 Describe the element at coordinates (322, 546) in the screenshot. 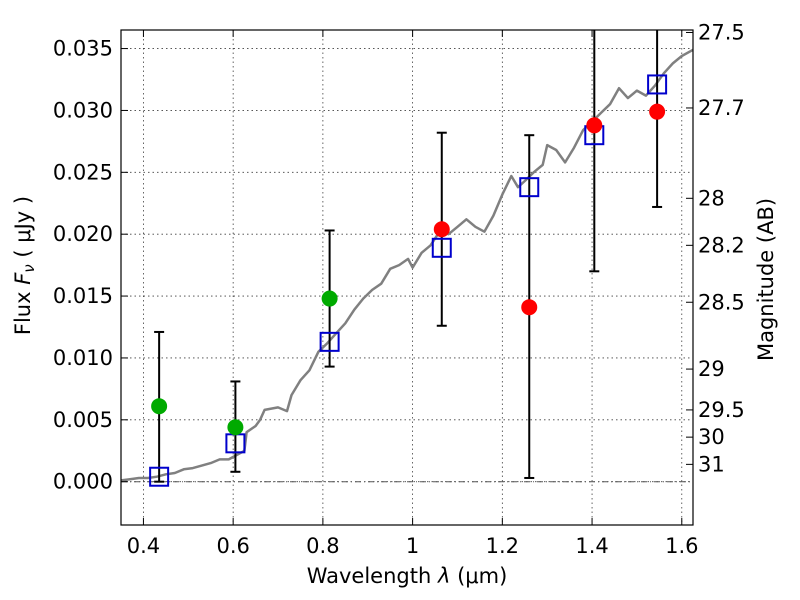

I see `x-tick-label: 0.8` at that location.